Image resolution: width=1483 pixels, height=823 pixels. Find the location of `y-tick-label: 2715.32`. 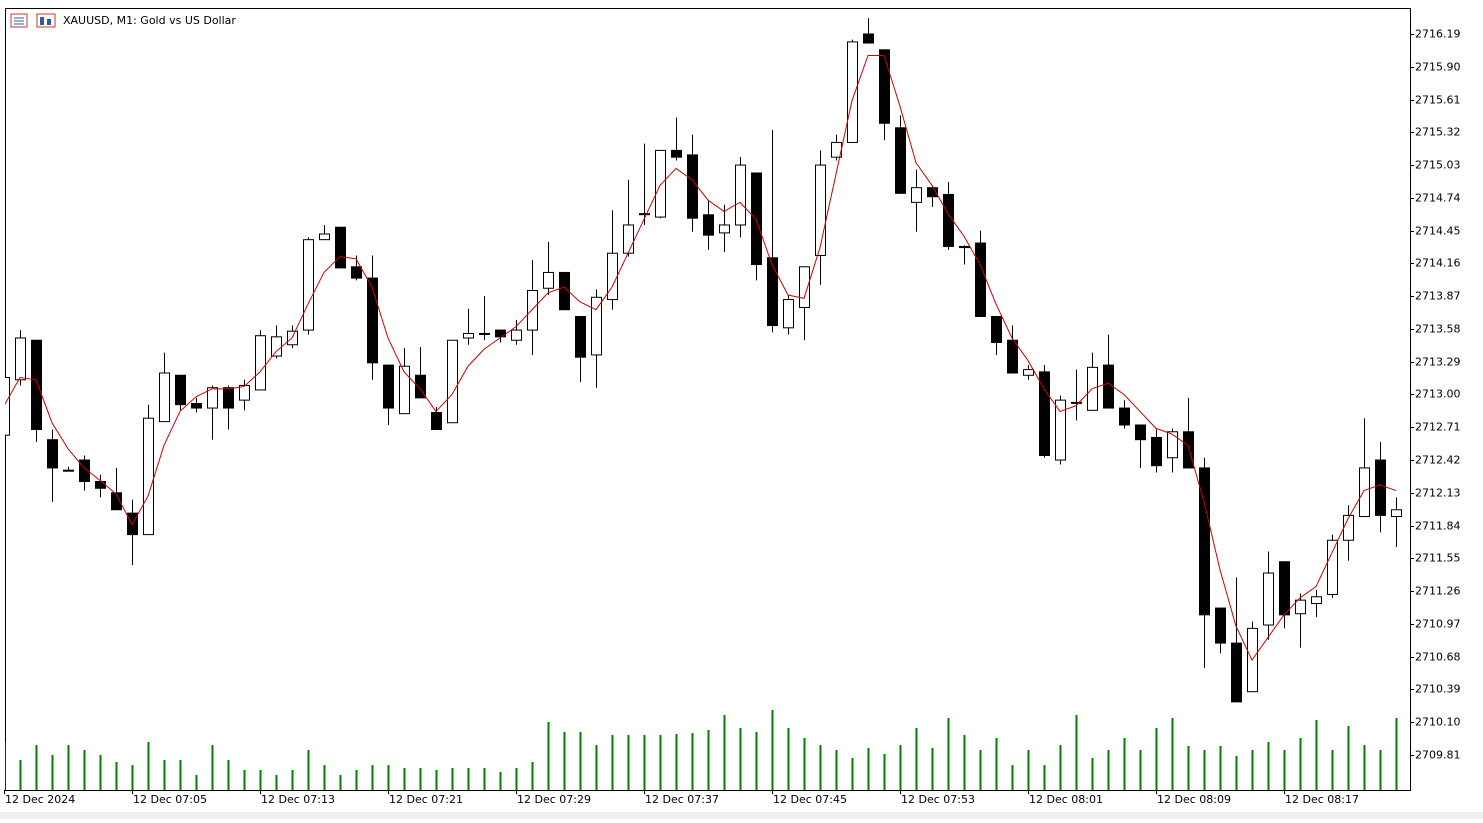

y-tick-label: 2715.32 is located at coordinates (1438, 132).